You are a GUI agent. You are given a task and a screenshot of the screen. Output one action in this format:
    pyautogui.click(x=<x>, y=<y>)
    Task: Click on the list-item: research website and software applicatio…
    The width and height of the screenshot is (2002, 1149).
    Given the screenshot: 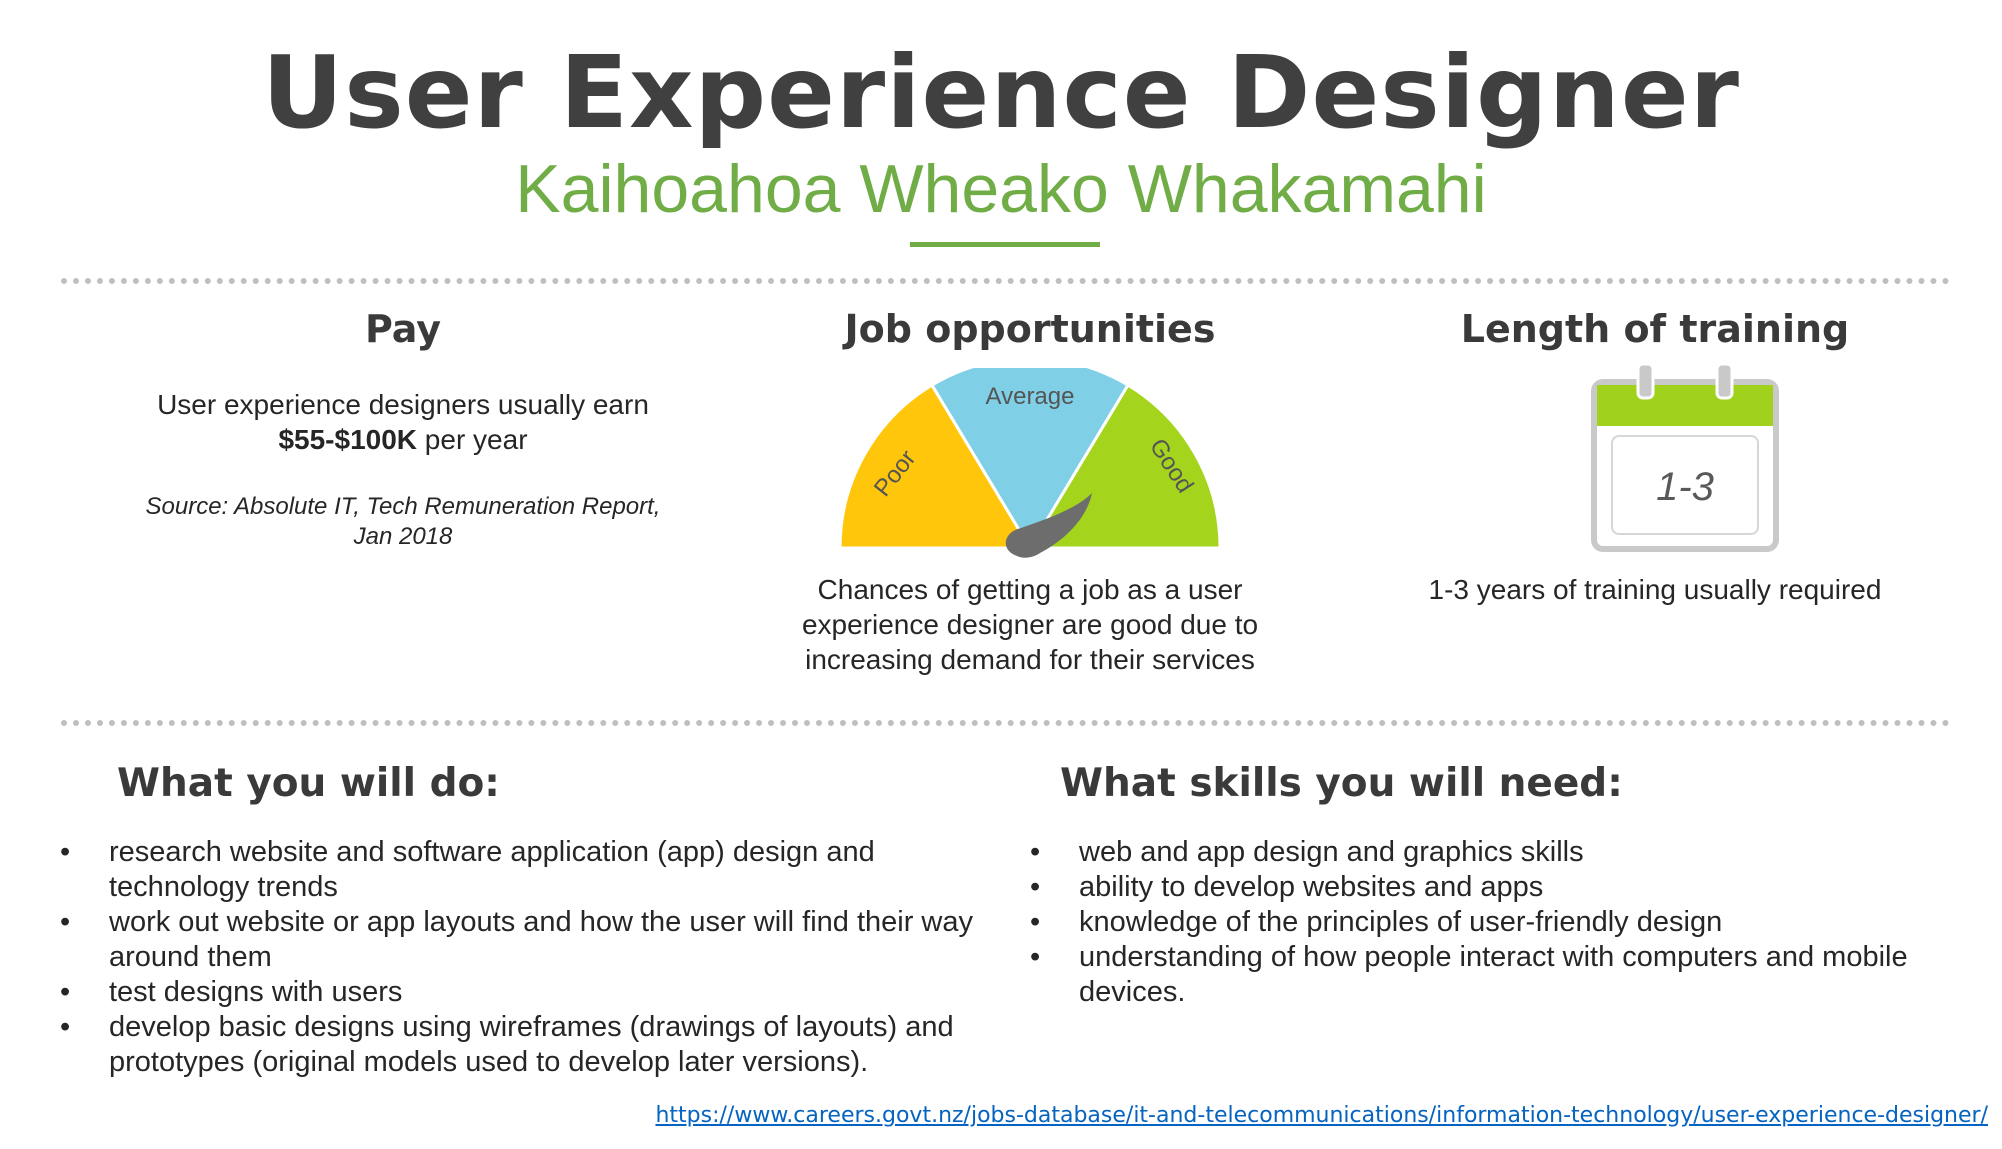 What is the action you would take?
    pyautogui.click(x=525, y=870)
    